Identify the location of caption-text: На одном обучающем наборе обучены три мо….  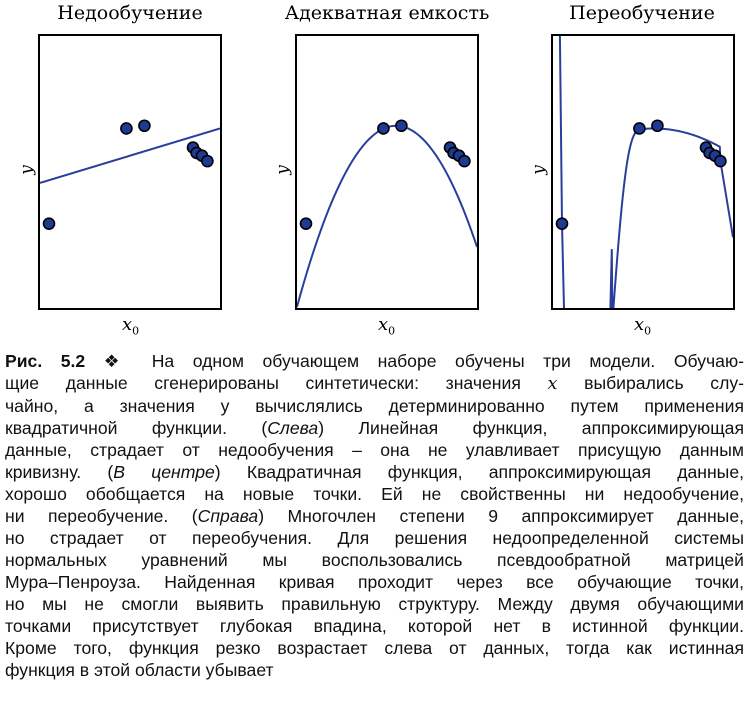
(448, 361).